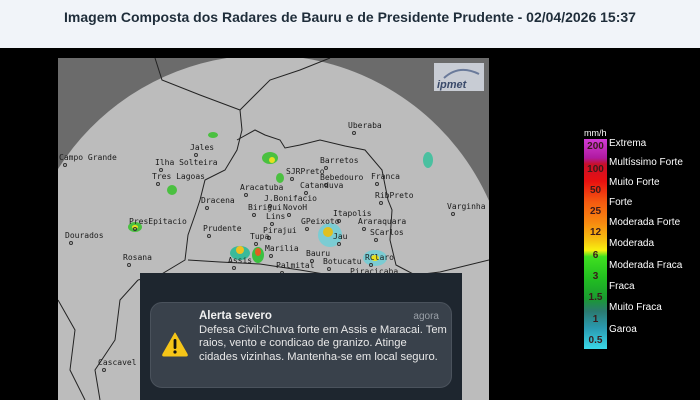  What do you see at coordinates (595, 276) in the screenshot?
I see `legend-value: 3` at bounding box center [595, 276].